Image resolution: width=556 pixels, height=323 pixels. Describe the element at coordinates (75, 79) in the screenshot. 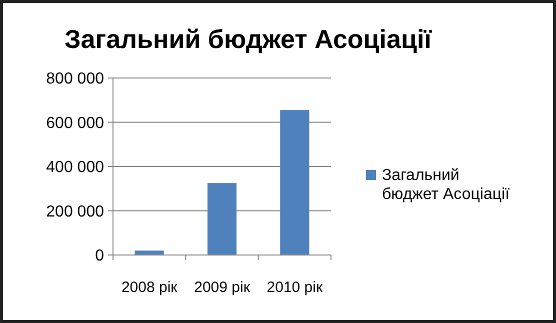

I see `y-tick-label: 800 000` at that location.